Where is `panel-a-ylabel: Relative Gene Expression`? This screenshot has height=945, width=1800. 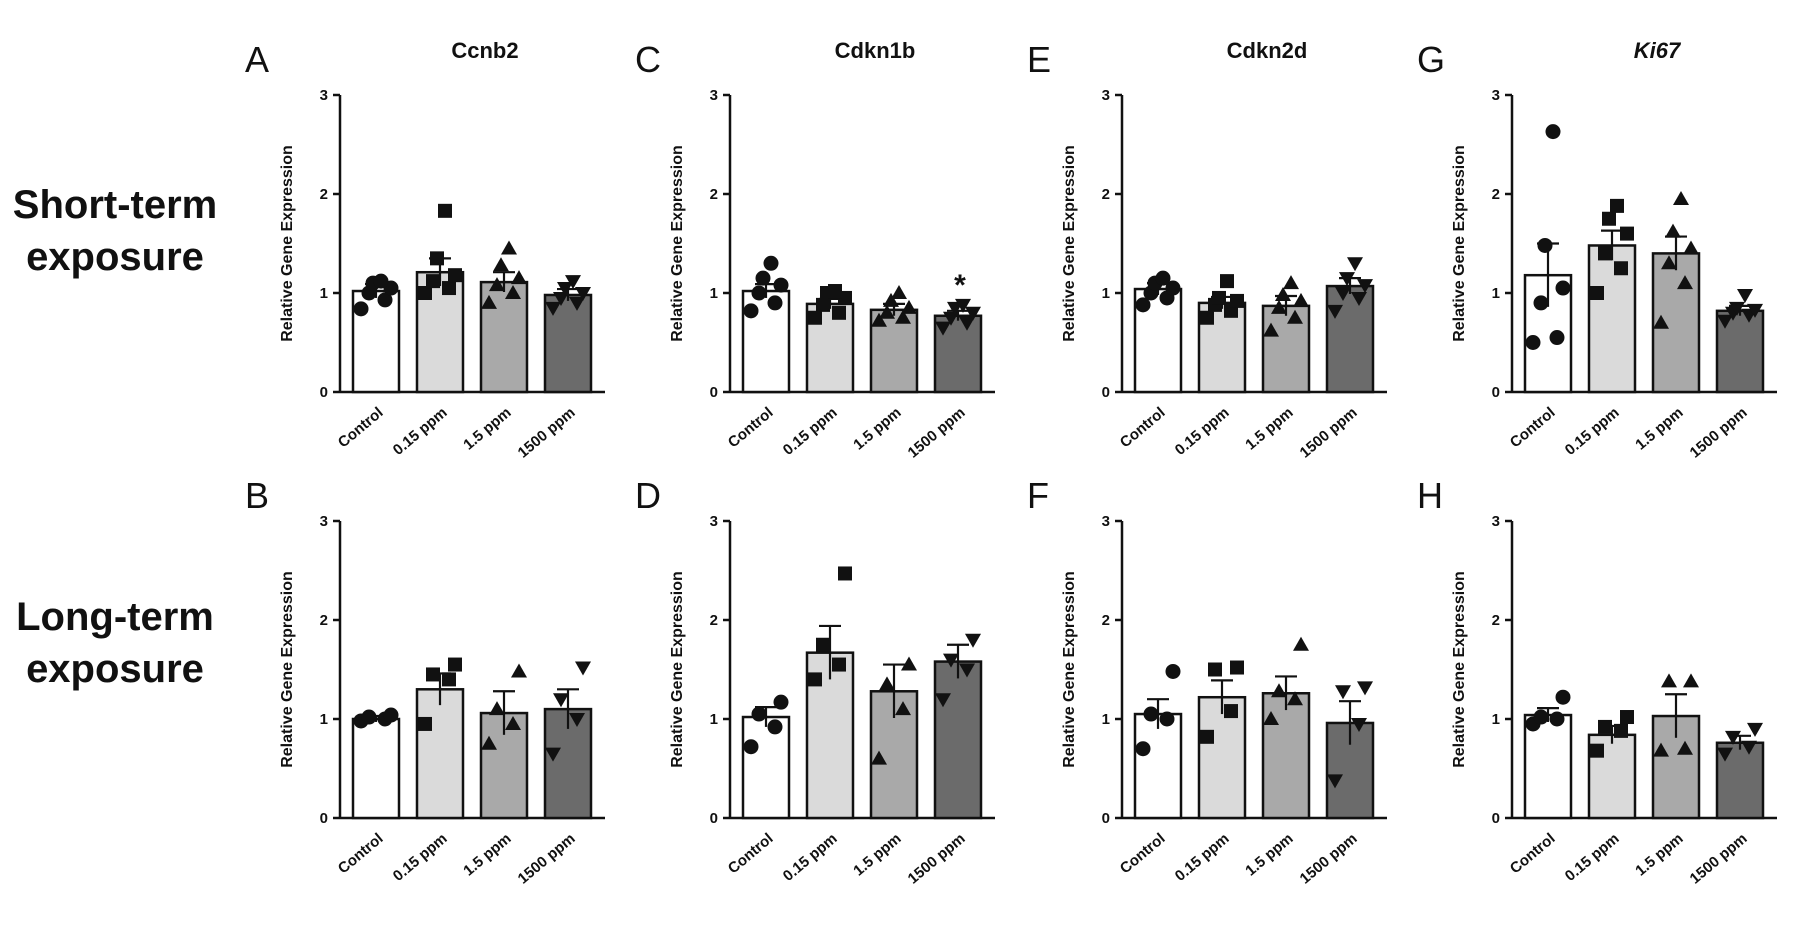
panel-a-ylabel: Relative Gene Expression is located at coordinates (287, 243).